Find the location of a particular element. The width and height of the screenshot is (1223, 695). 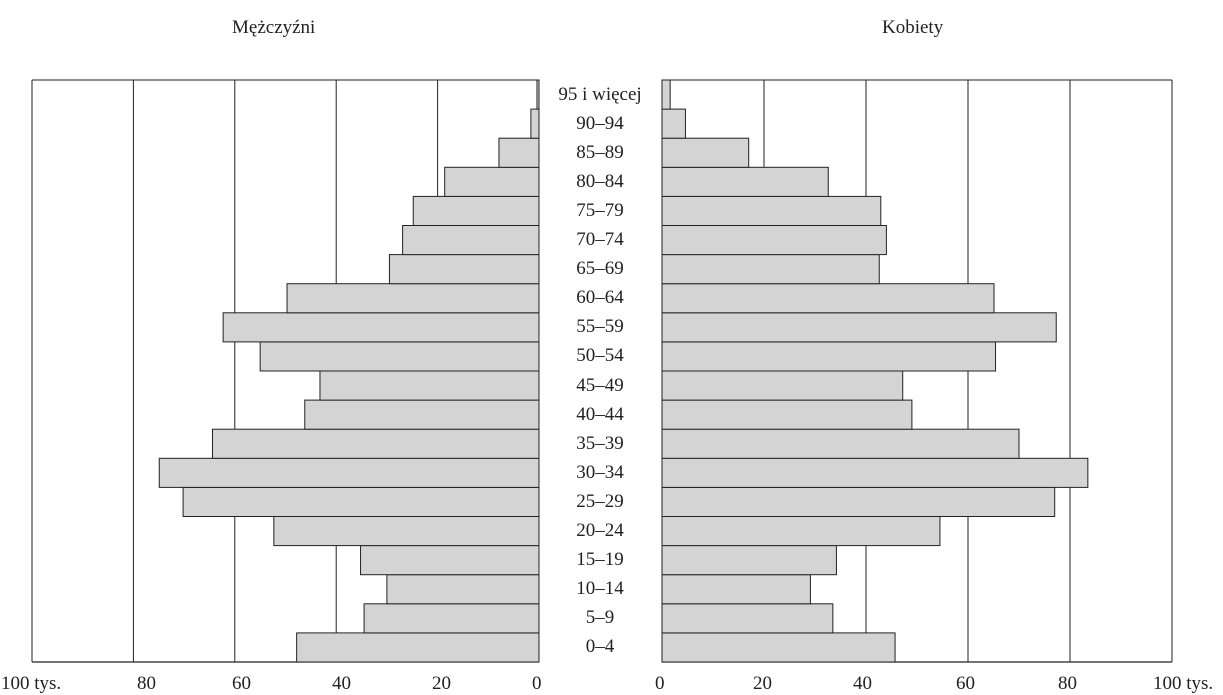

age-group-label: 50–54 is located at coordinates (600, 356).